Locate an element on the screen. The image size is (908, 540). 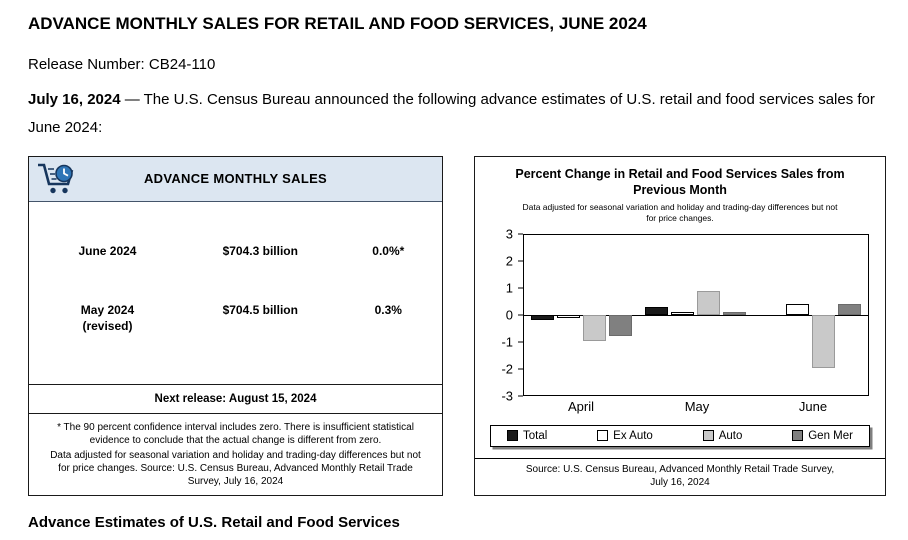
legend-label: Auto is located at coordinates (730, 435).